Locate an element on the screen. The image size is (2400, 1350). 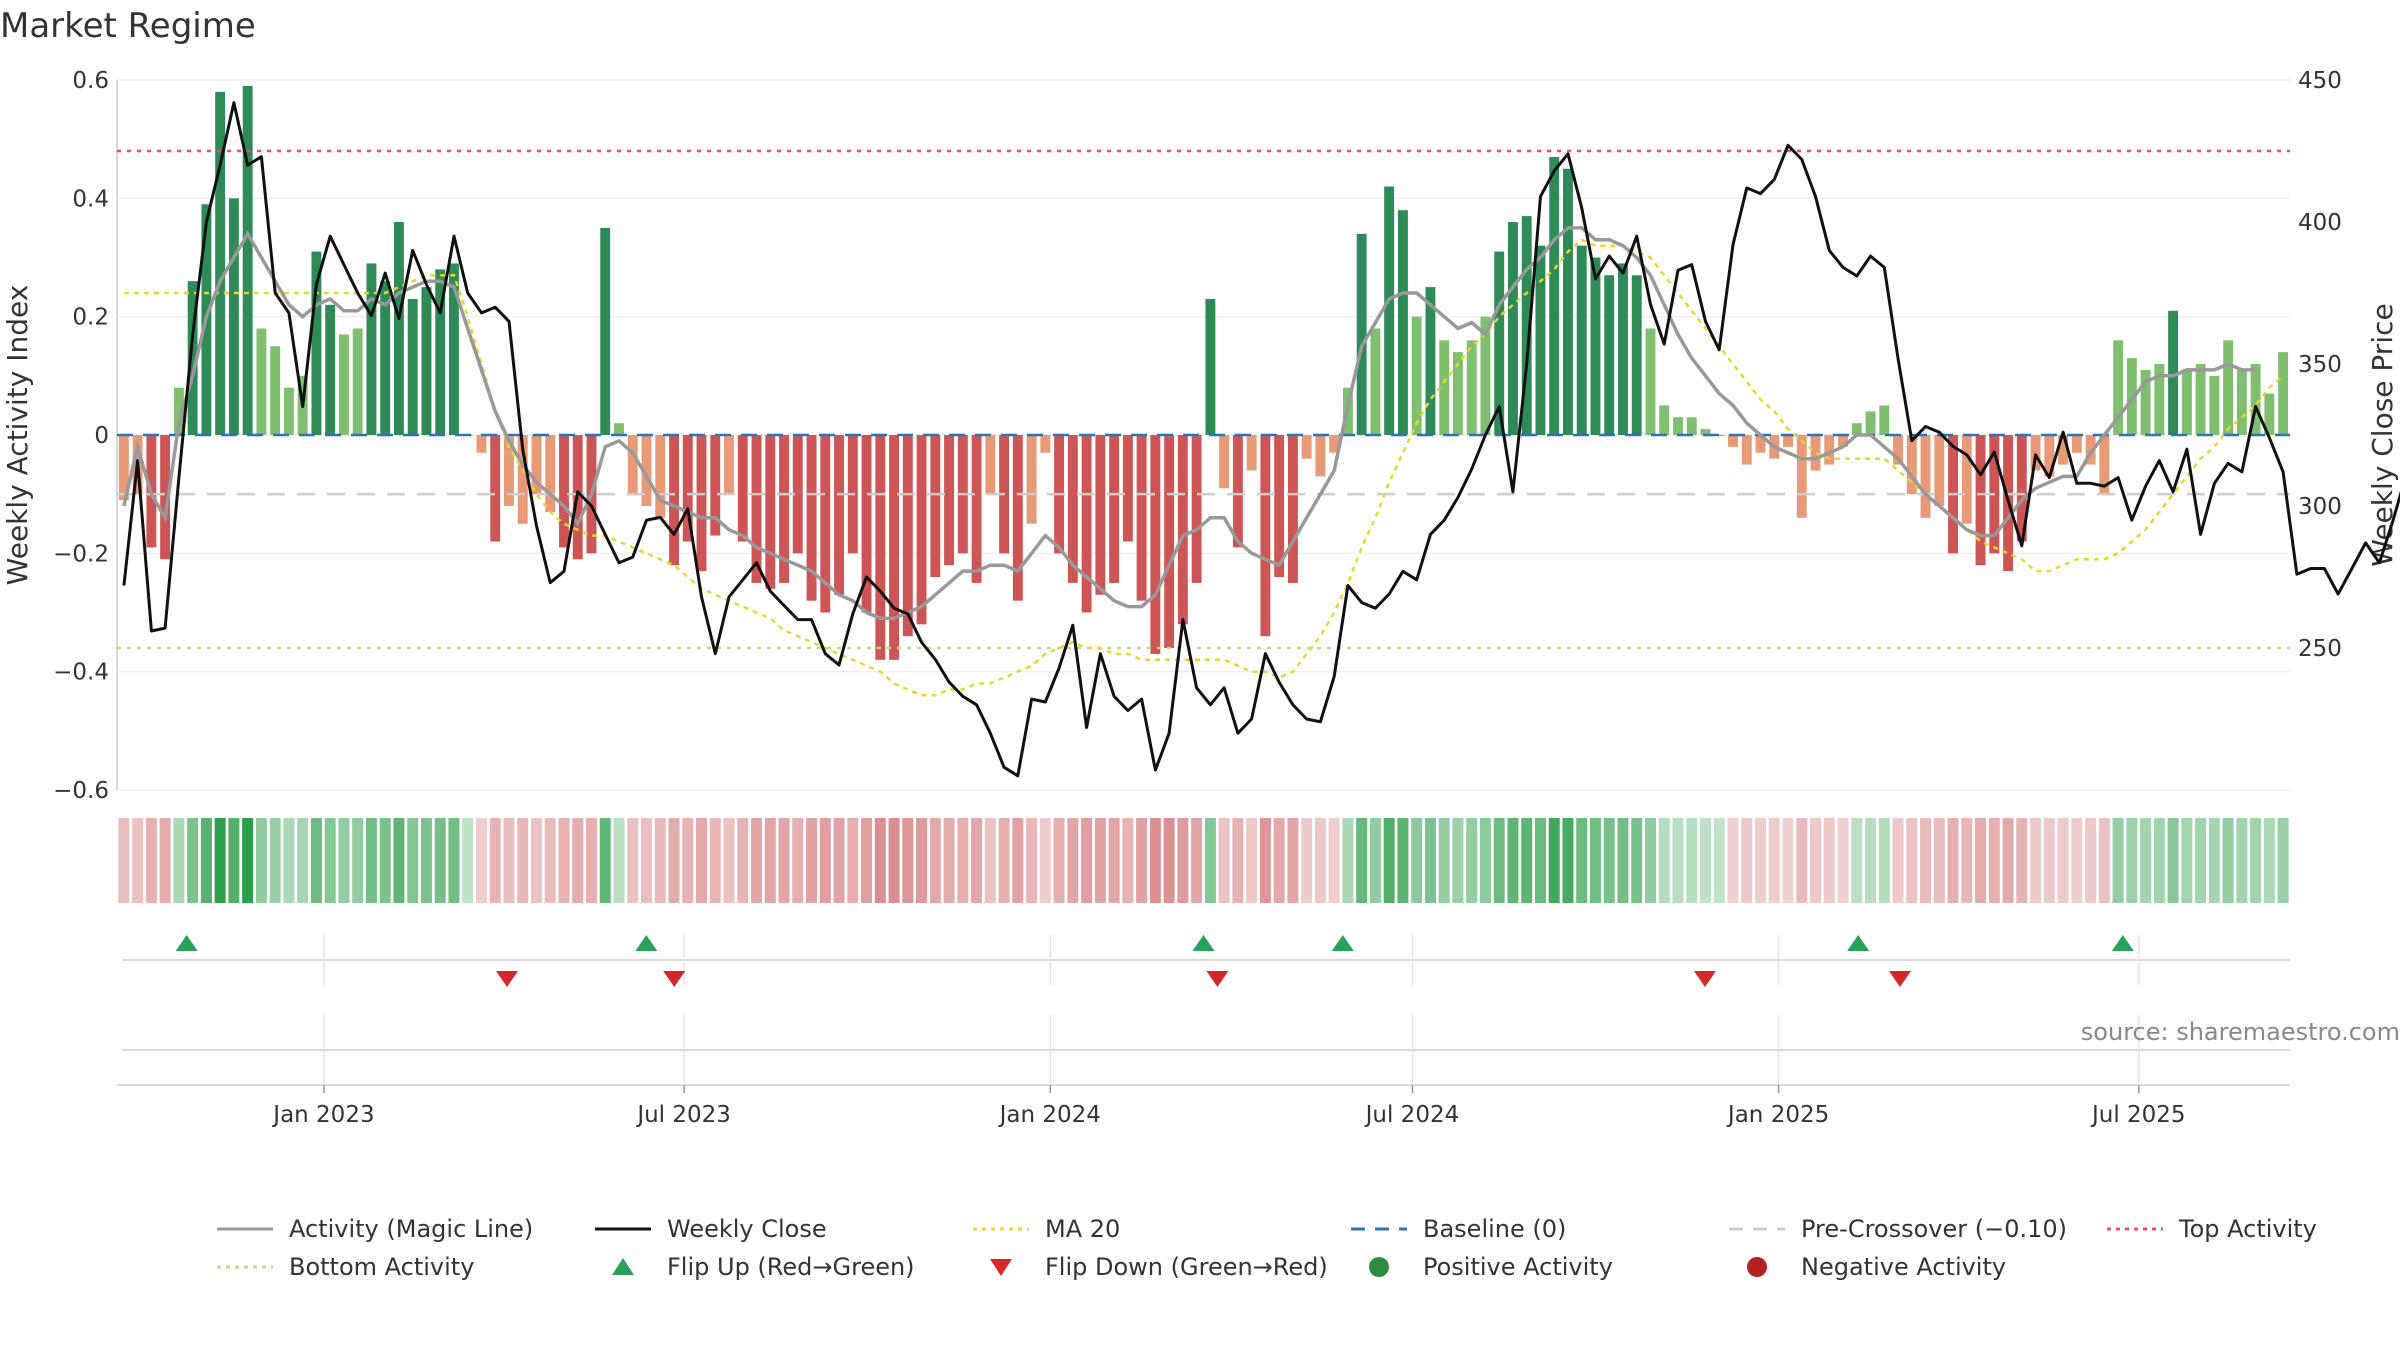
y-axis-label: Weekly Activity Index is located at coordinates (17, 435).